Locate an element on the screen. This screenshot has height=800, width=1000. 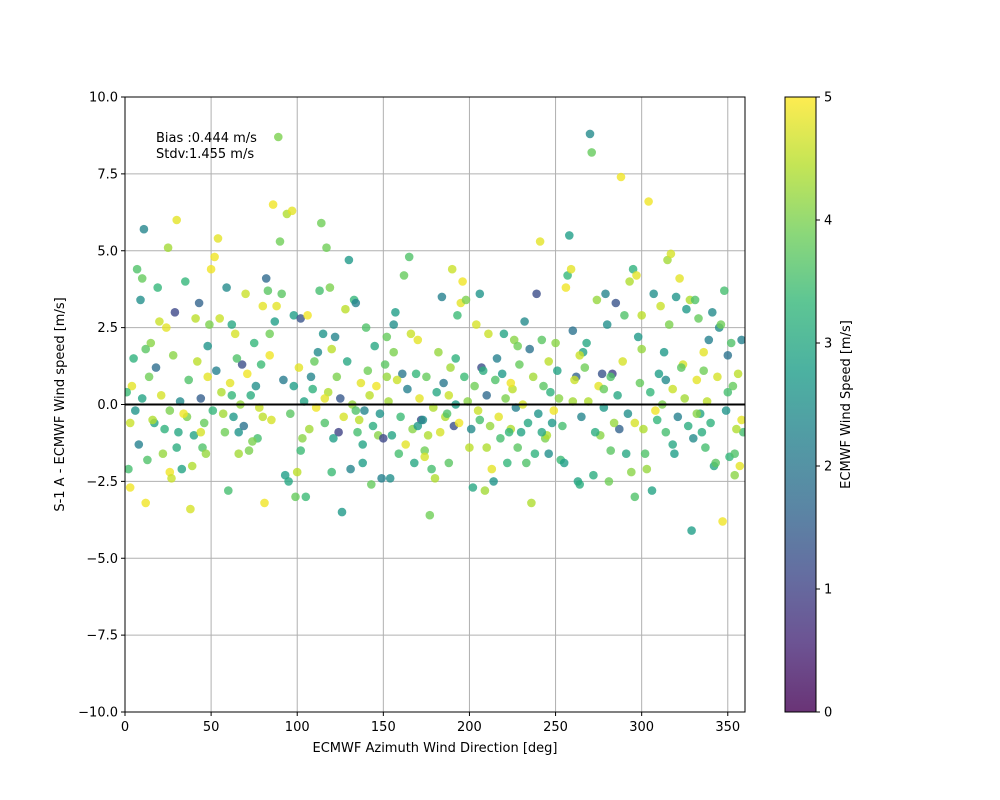
x-tick-label: 200 is located at coordinates (469, 727).